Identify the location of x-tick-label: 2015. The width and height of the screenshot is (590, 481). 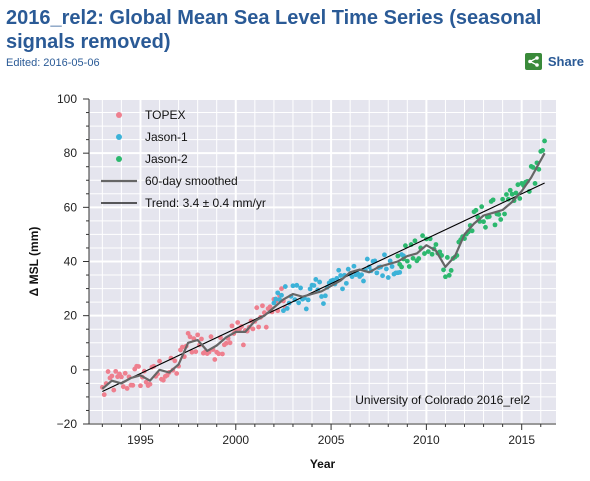
(521, 440).